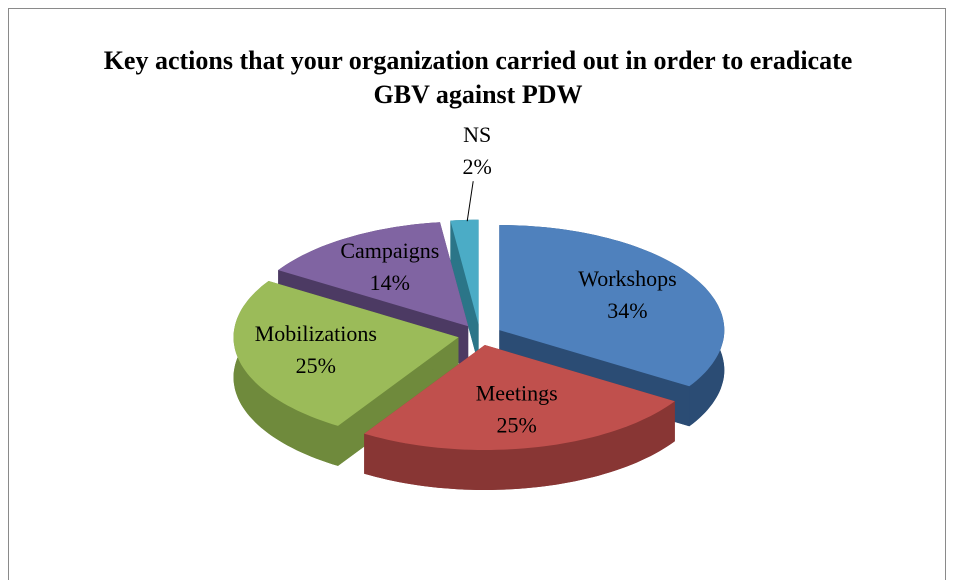 Image resolution: width=957 pixels, height=580 pixels. What do you see at coordinates (627, 310) in the screenshot?
I see `value-label: 34%` at bounding box center [627, 310].